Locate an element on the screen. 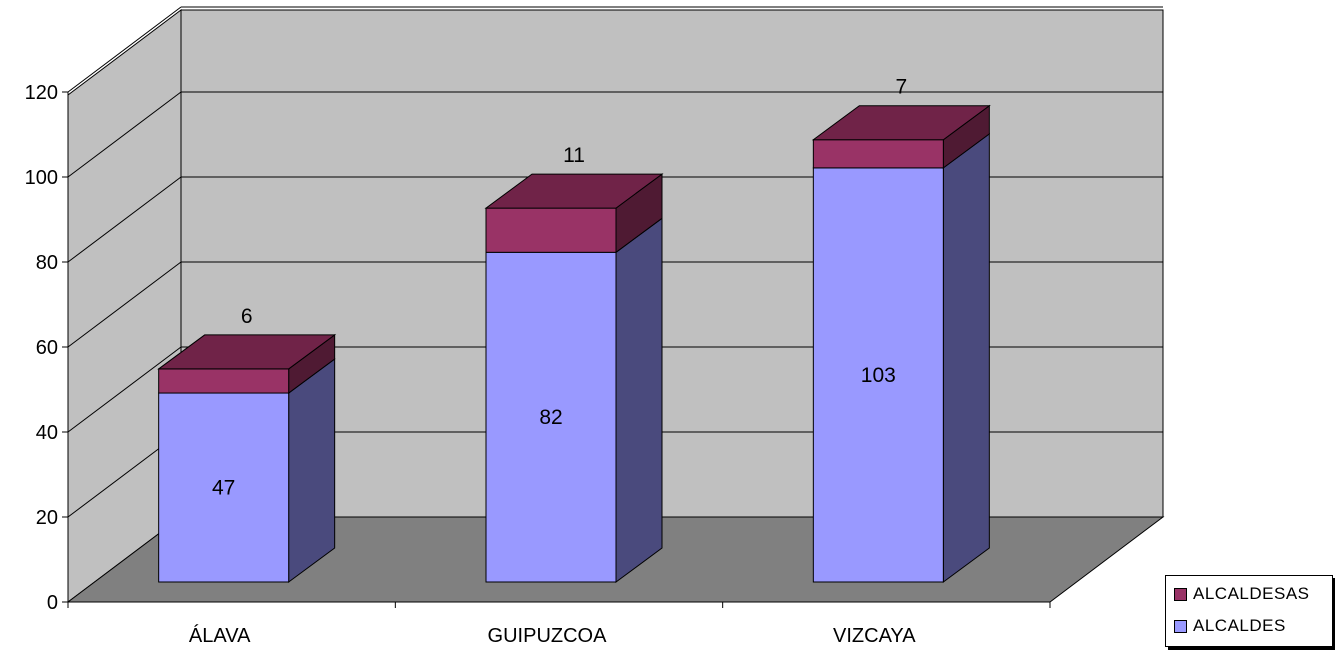 This screenshot has height=650, width=1335. data-label-alcaldes: 82 is located at coordinates (550, 417).